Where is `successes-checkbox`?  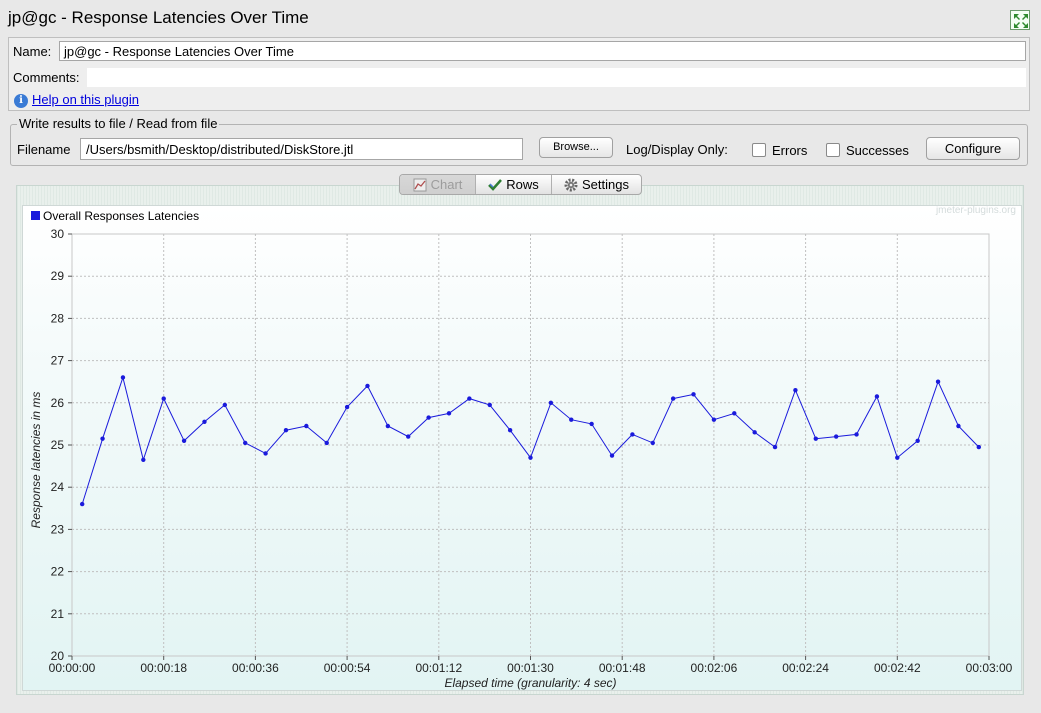
successes-checkbox is located at coordinates (833, 150).